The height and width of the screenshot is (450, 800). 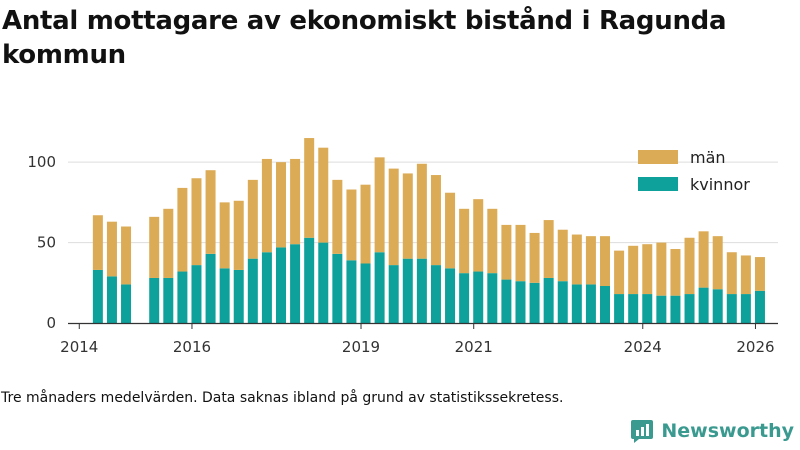 What do you see at coordinates (658, 184) in the screenshot?
I see `legend-swatch-women` at bounding box center [658, 184].